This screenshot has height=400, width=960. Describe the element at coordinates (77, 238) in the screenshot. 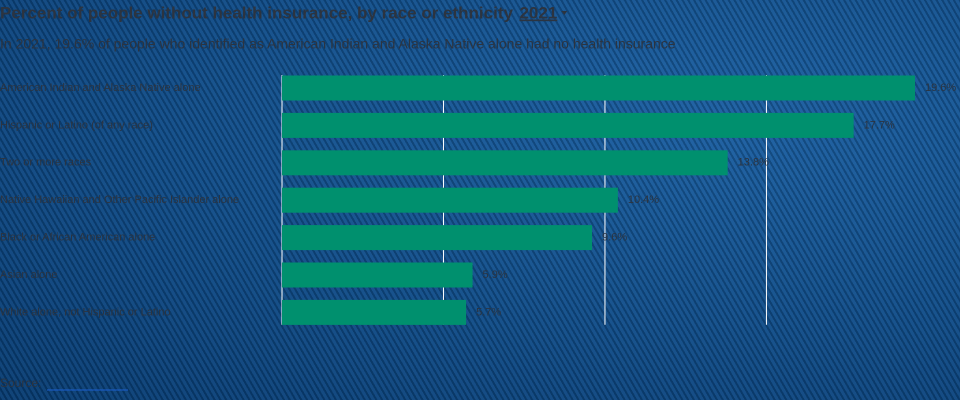

I see `category-label: Black or African American alone` at that location.